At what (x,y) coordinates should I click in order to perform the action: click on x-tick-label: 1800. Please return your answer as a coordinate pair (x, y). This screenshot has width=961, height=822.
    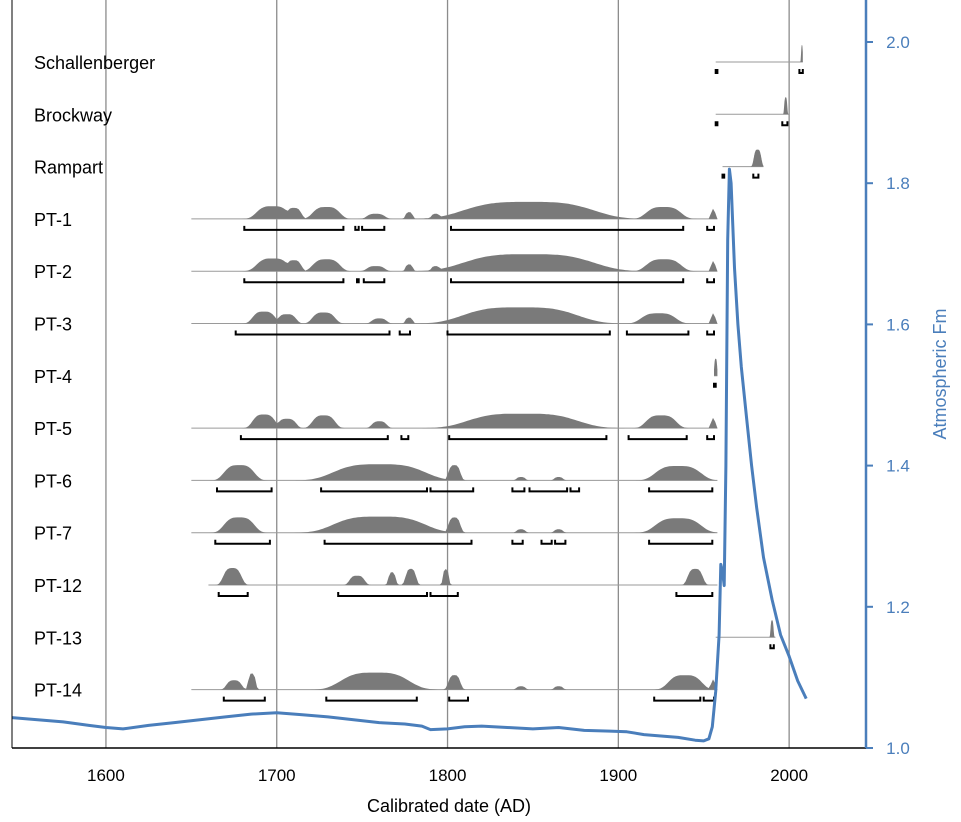
    Looking at the image, I should click on (448, 775).